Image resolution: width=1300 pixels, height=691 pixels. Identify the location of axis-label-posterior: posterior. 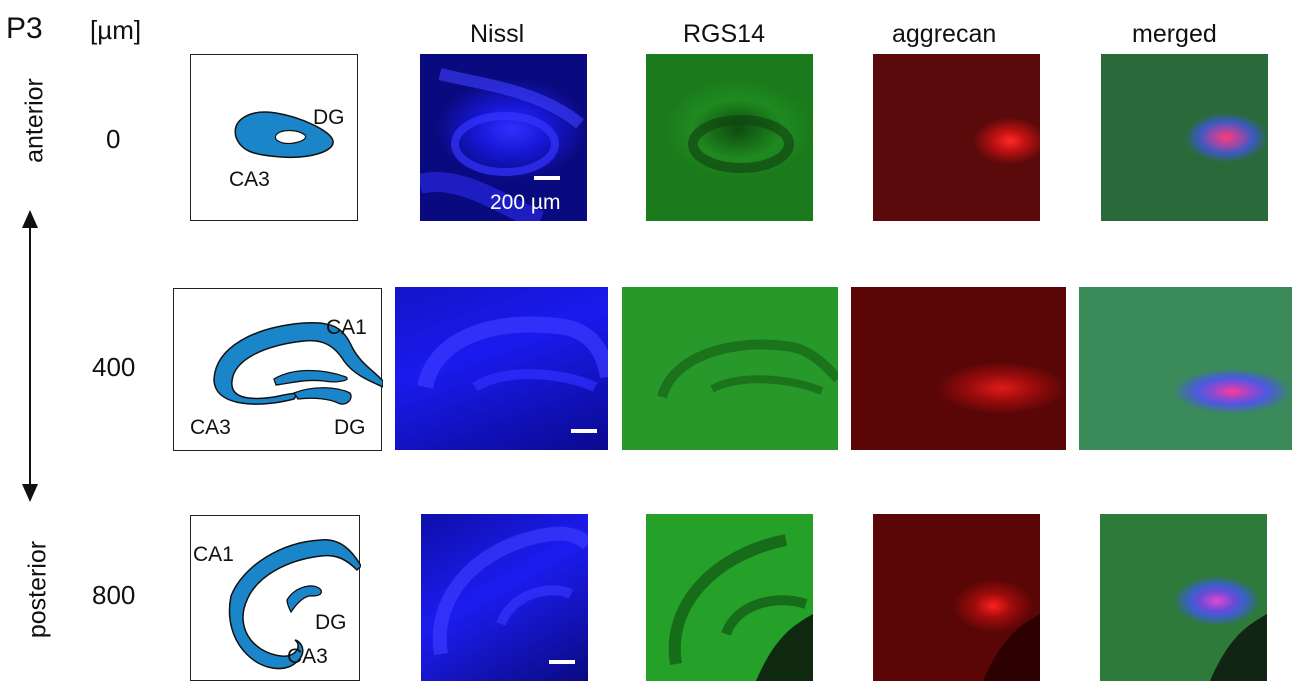
(37, 589).